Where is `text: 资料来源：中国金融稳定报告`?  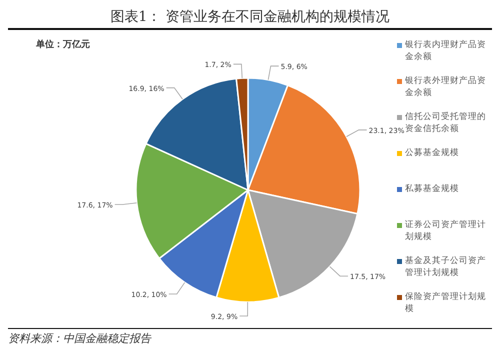
text: 资料来源：中国金融稳定报告 is located at coordinates (80, 338).